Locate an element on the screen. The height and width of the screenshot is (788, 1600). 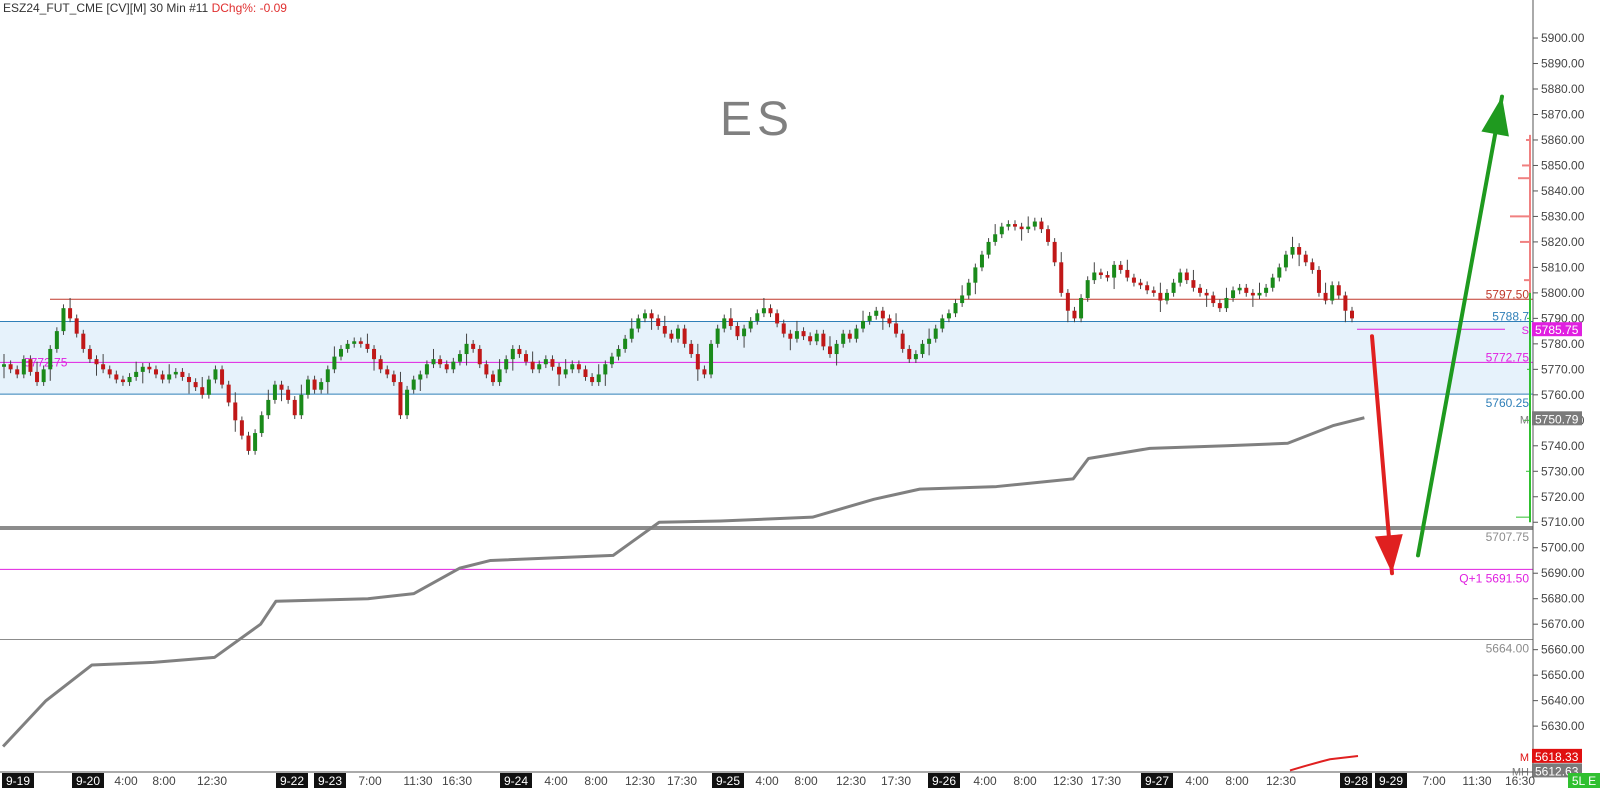
down-arrow-shaft is located at coordinates (1382, 455).